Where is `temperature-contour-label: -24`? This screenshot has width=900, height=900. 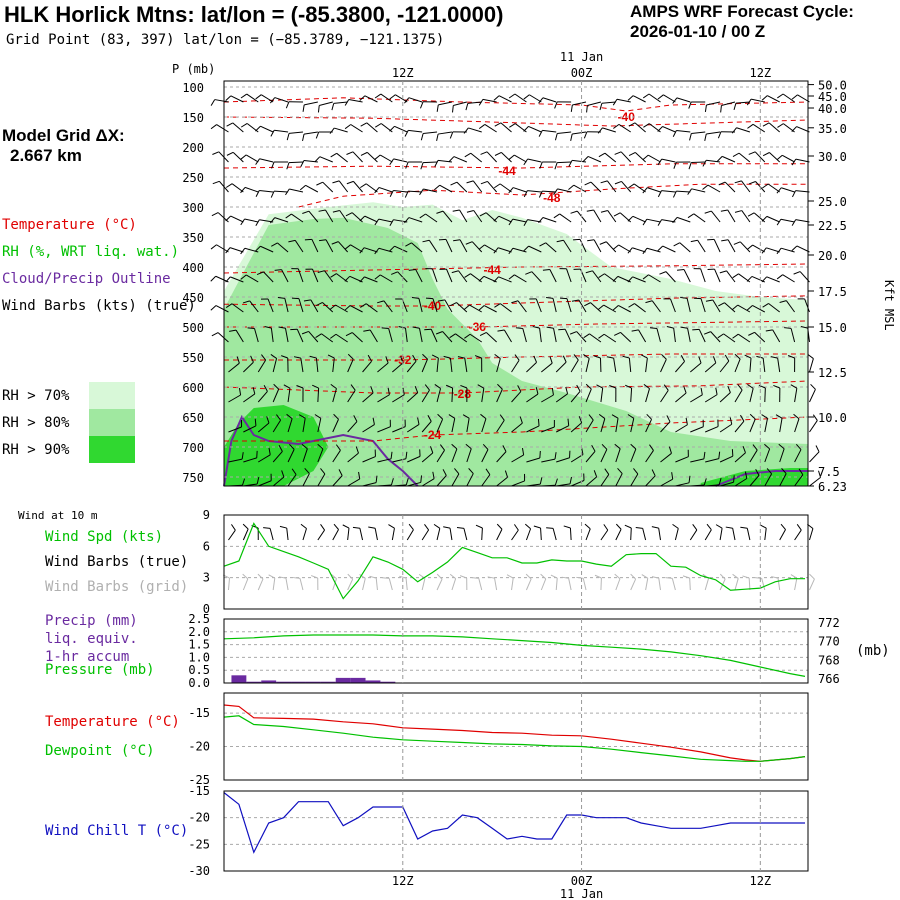 temperature-contour-label: -24 is located at coordinates (433, 435).